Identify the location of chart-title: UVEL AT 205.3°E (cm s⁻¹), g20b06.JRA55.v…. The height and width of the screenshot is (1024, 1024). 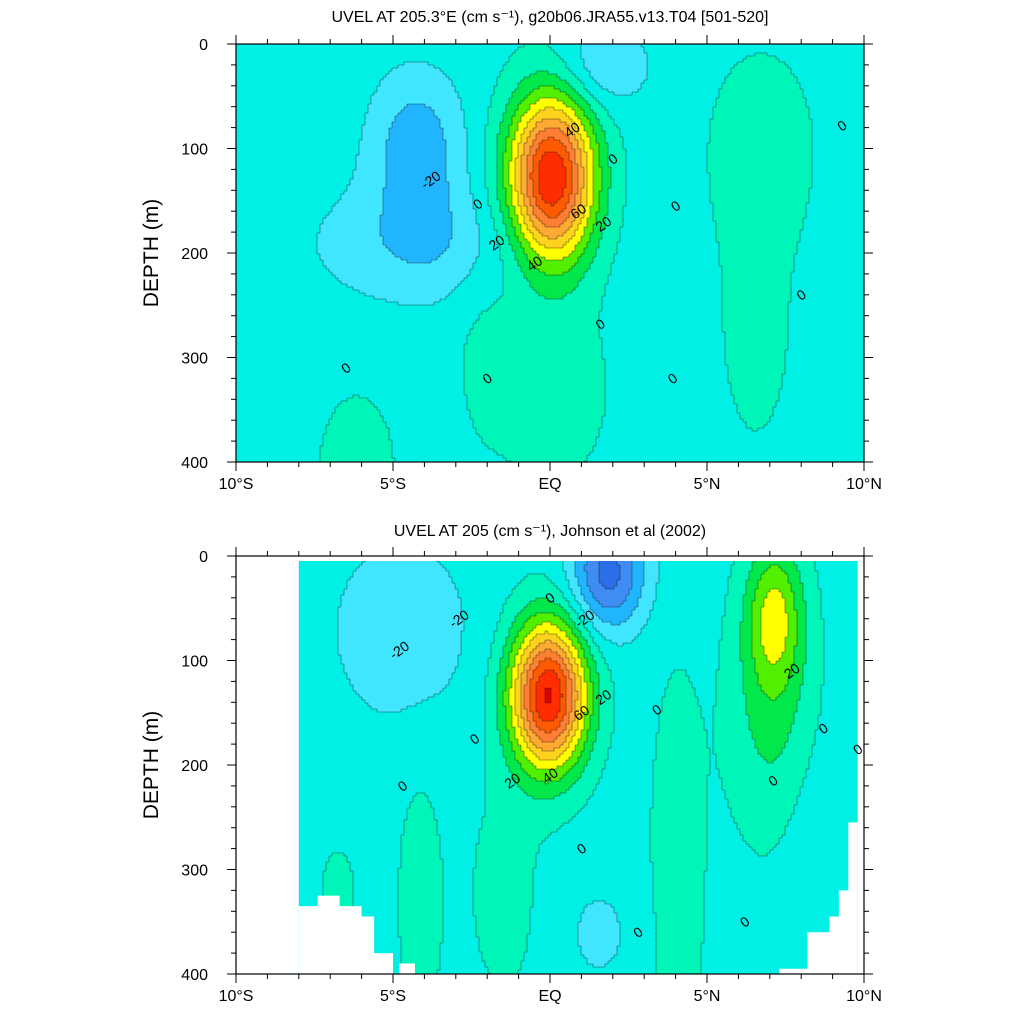
(550, 17).